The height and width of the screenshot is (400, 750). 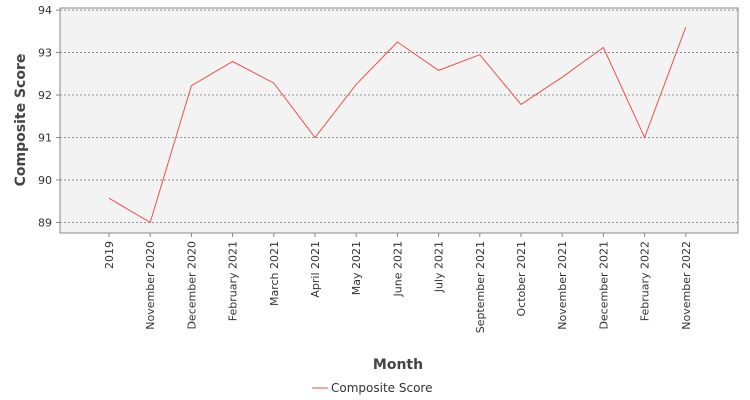 I want to click on x-tick-label: July 2021, so click(x=439, y=267).